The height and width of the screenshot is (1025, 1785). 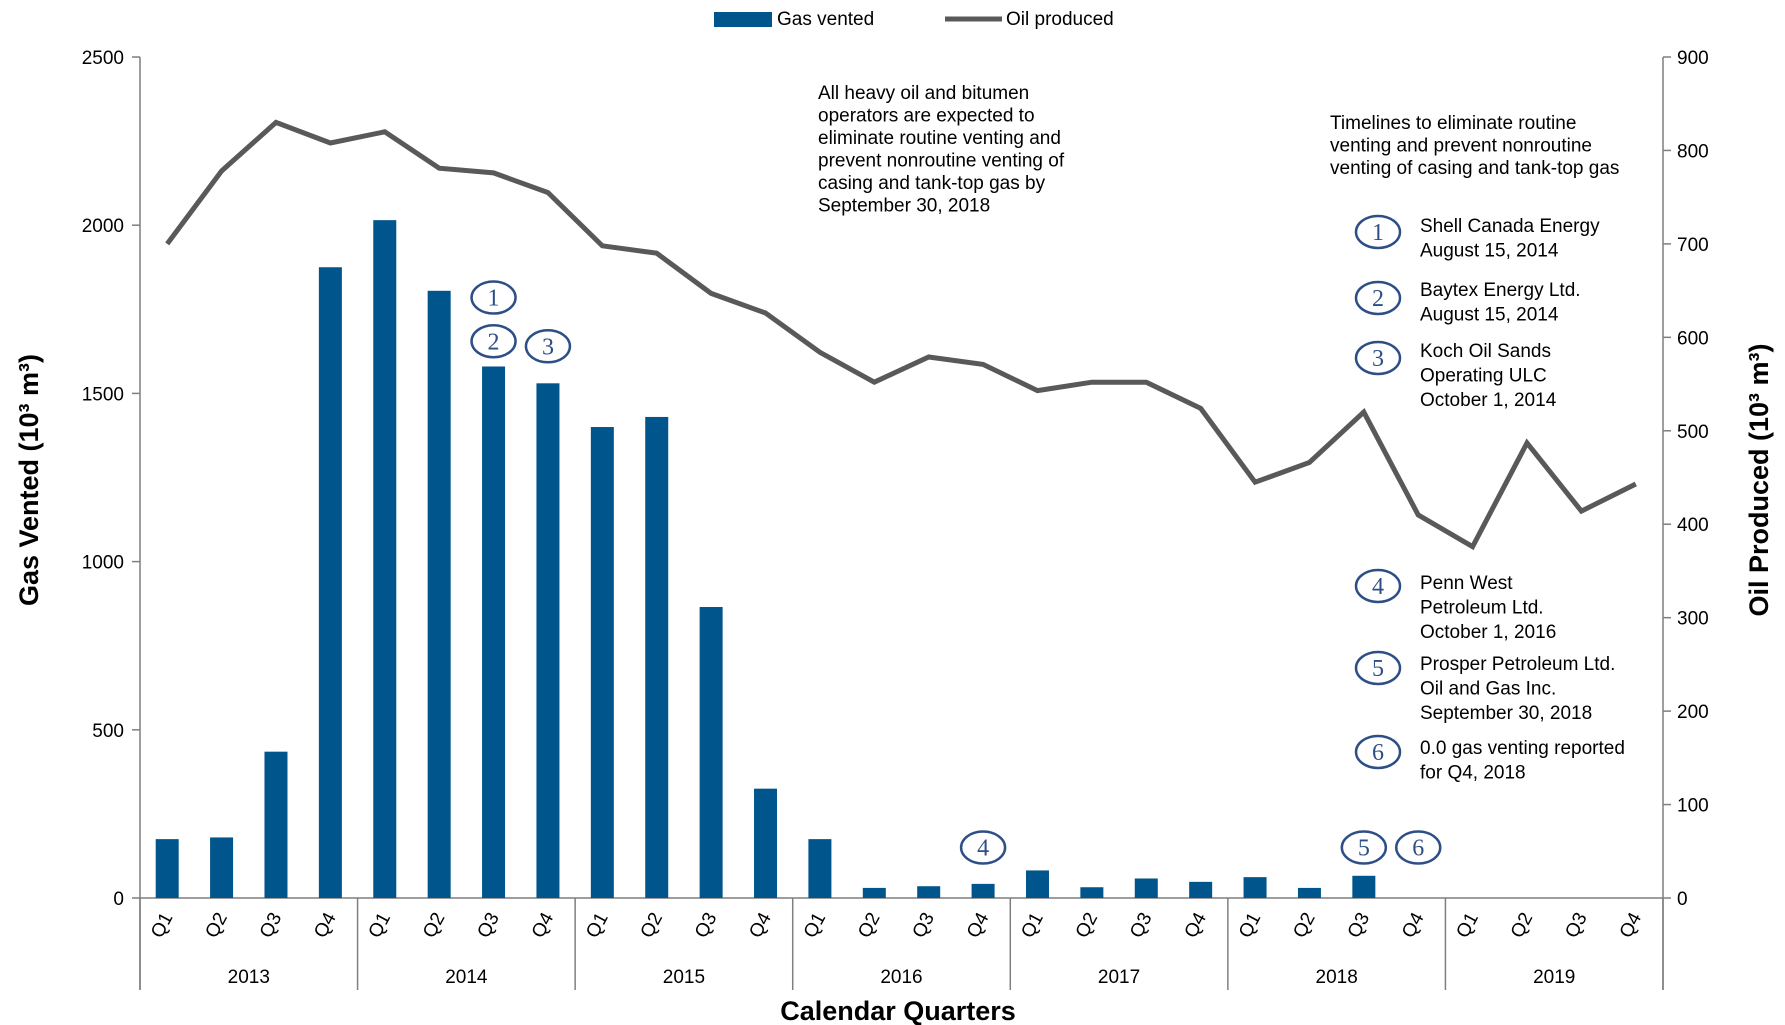 I want to click on y-tick-label-right: 800, so click(x=1693, y=151).